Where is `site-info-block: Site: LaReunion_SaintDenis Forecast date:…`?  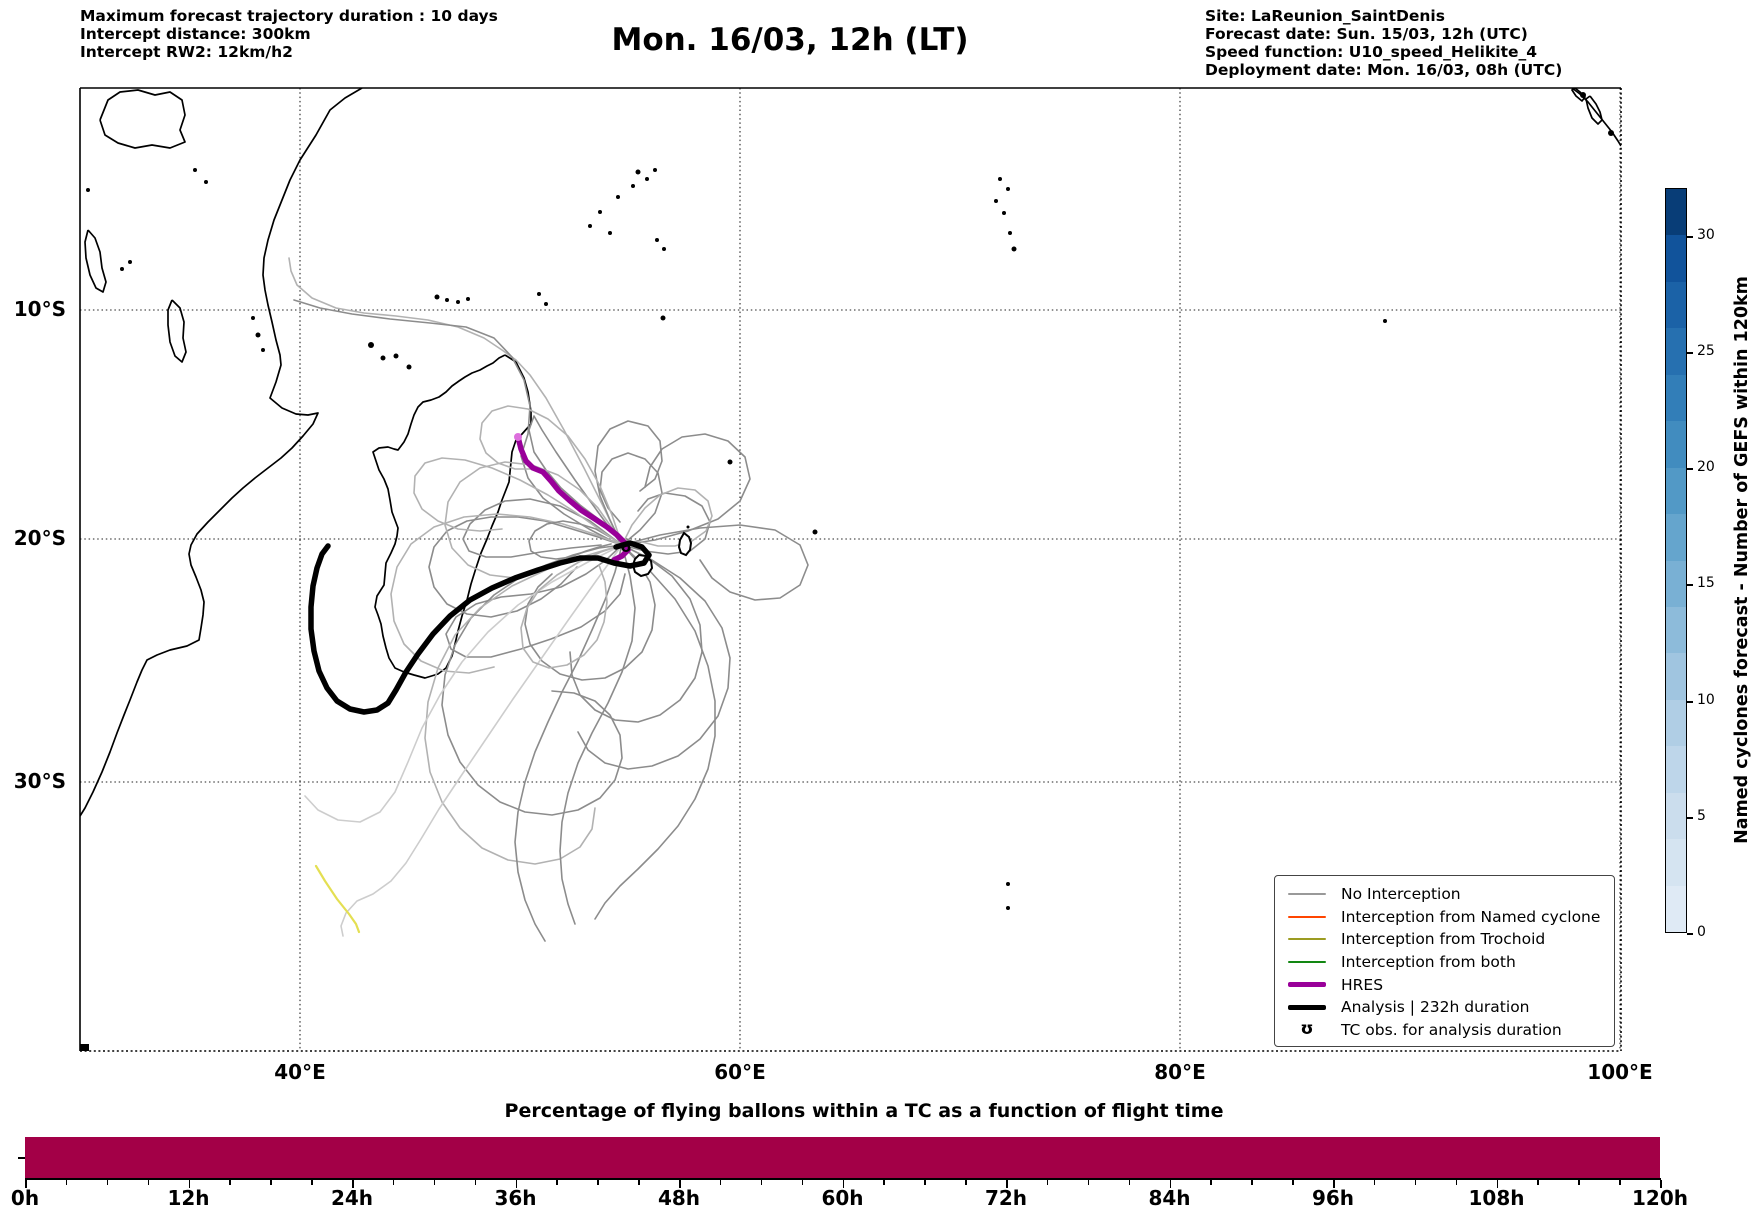
site-info-block: Site: LaReunion_SaintDenis Forecast date:… is located at coordinates (1383, 43).